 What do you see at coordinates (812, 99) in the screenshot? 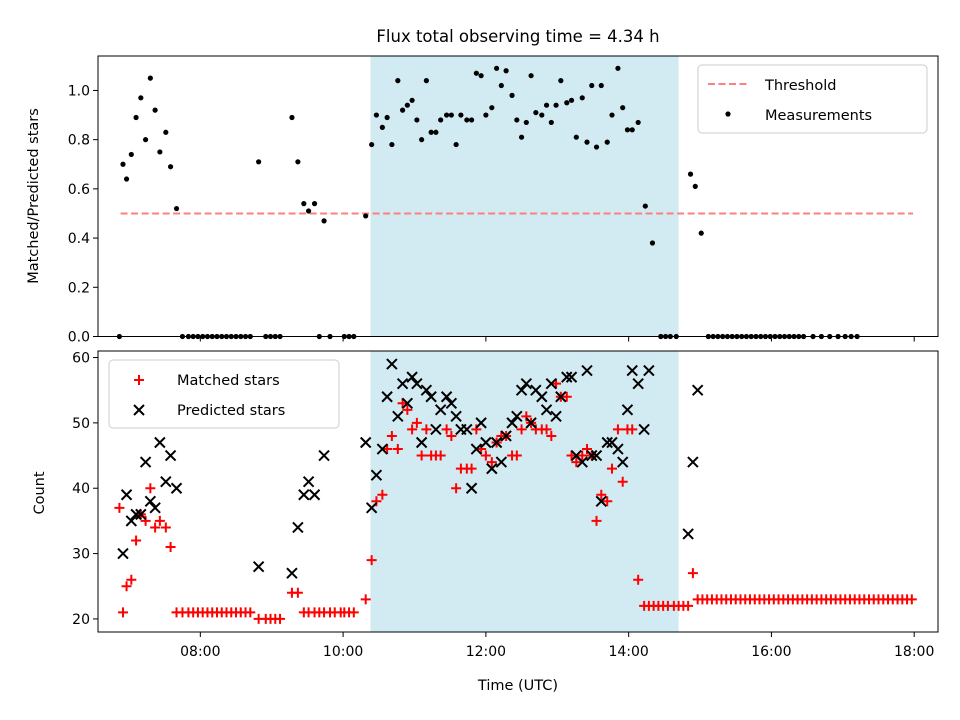
I see `legend-box` at bounding box center [812, 99].